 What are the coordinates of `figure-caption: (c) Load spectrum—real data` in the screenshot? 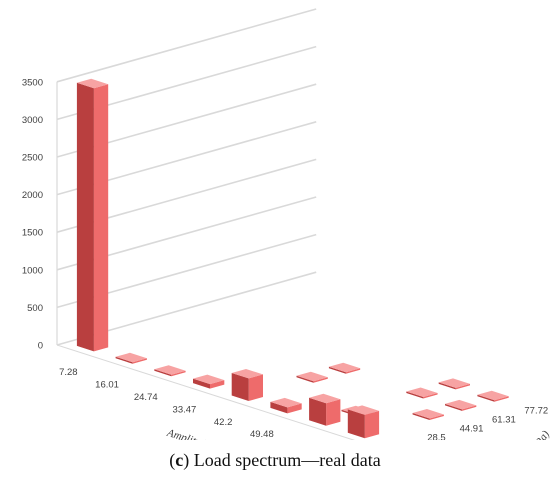 It's located at (275, 460).